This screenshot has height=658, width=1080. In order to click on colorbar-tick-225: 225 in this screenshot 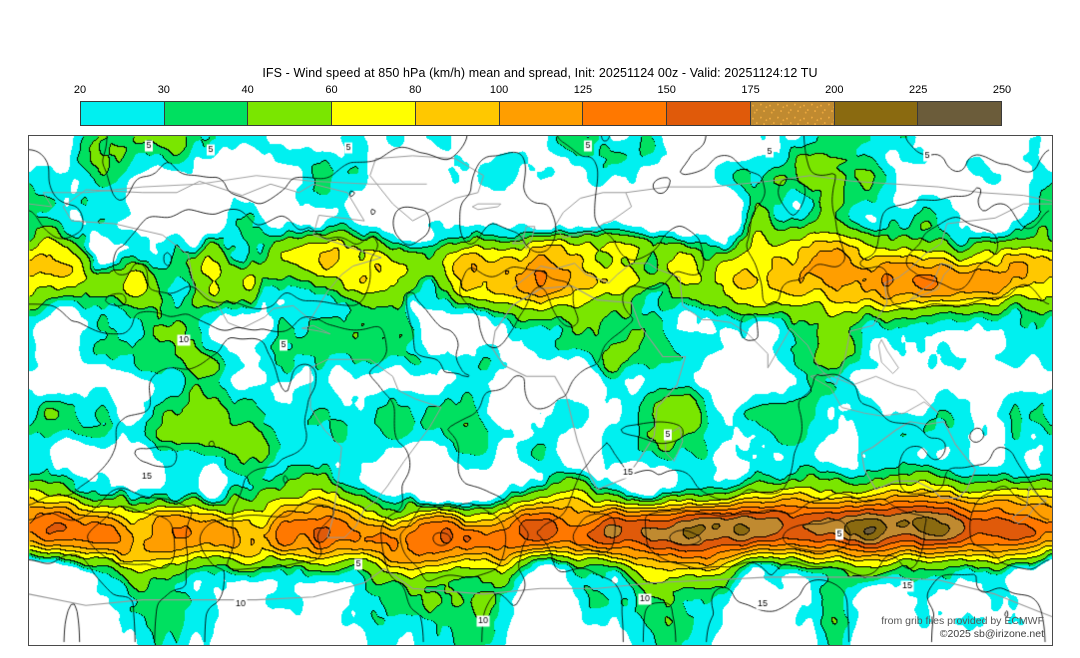, I will do `click(918, 90)`.